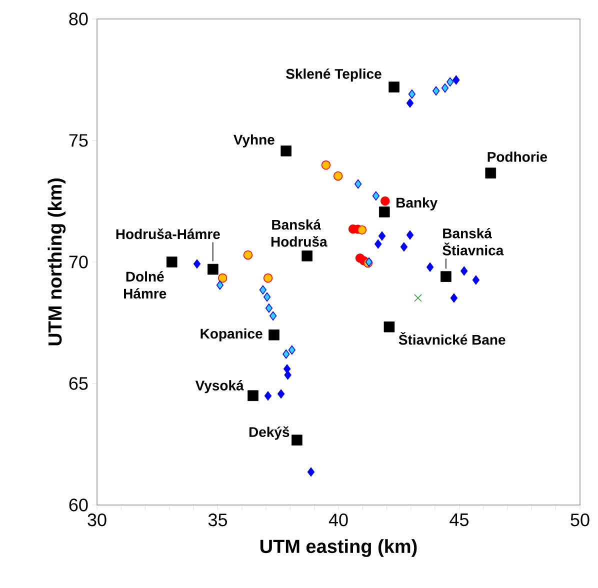 The image size is (598, 588). Describe the element at coordinates (452, 338) in the screenshot. I see `annotation: Štiavnické Bane` at that location.